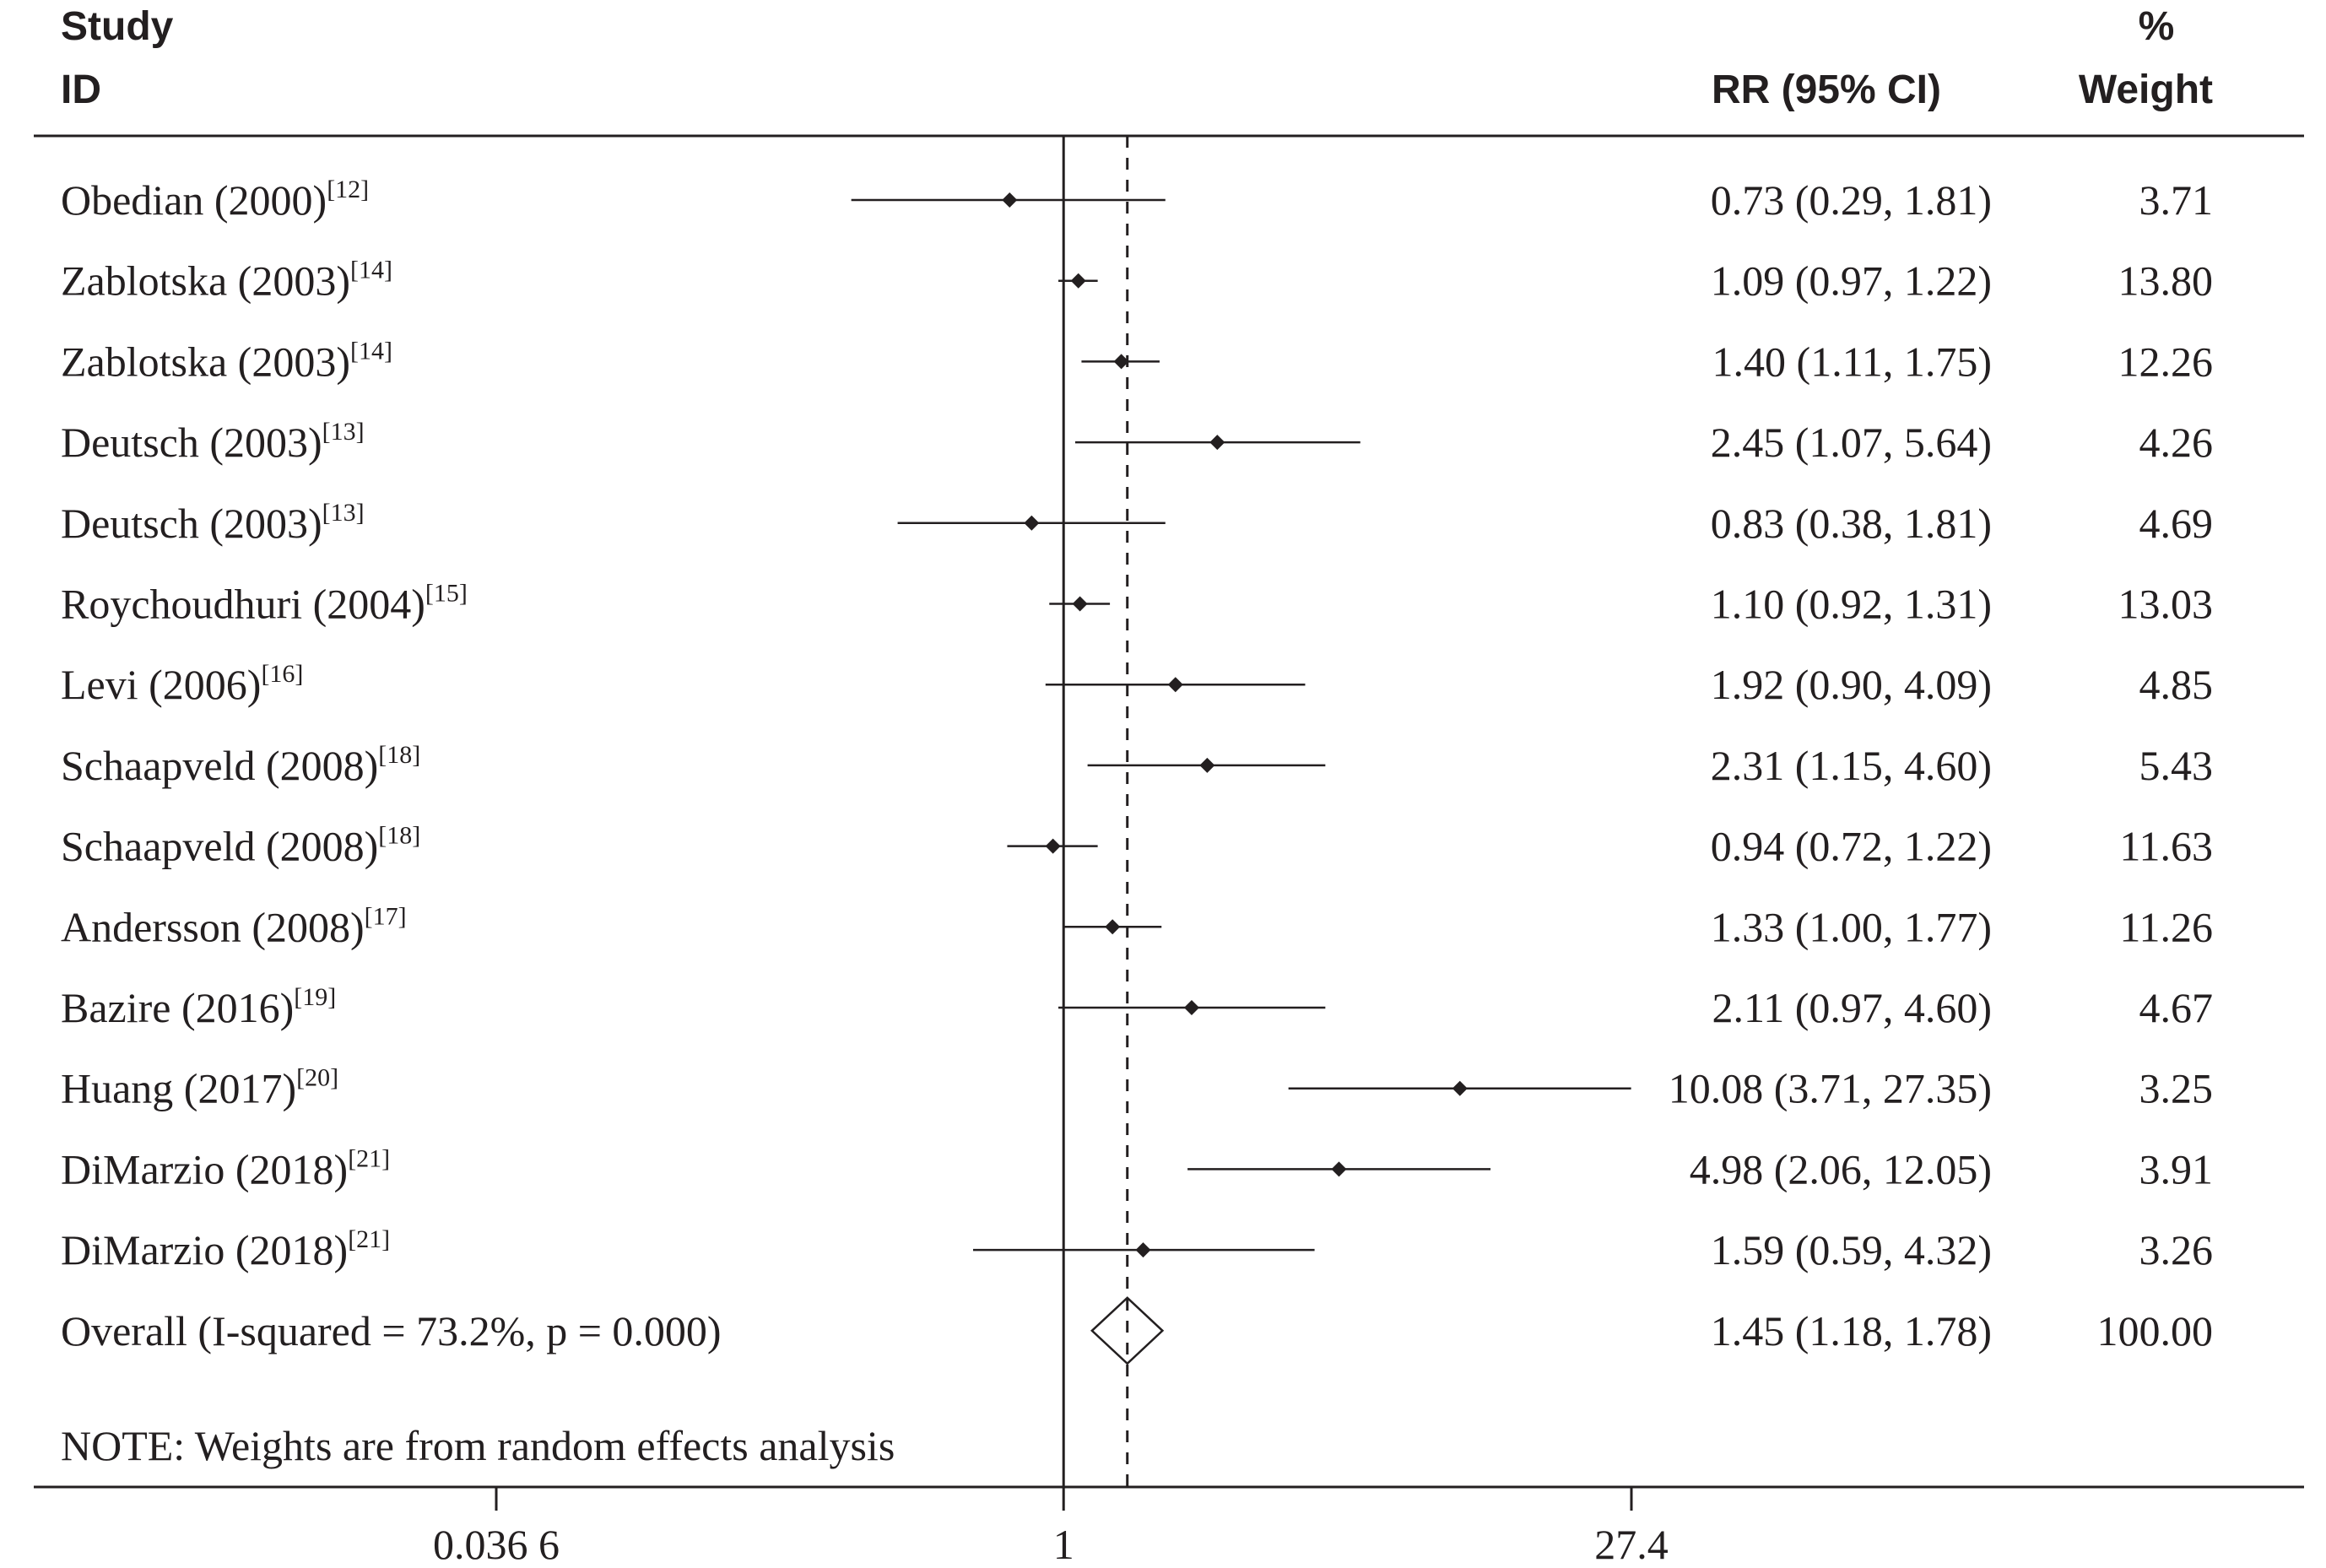 The image size is (2326, 1568). What do you see at coordinates (2177, 442) in the screenshot?
I see `weight-text: 4.26` at bounding box center [2177, 442].